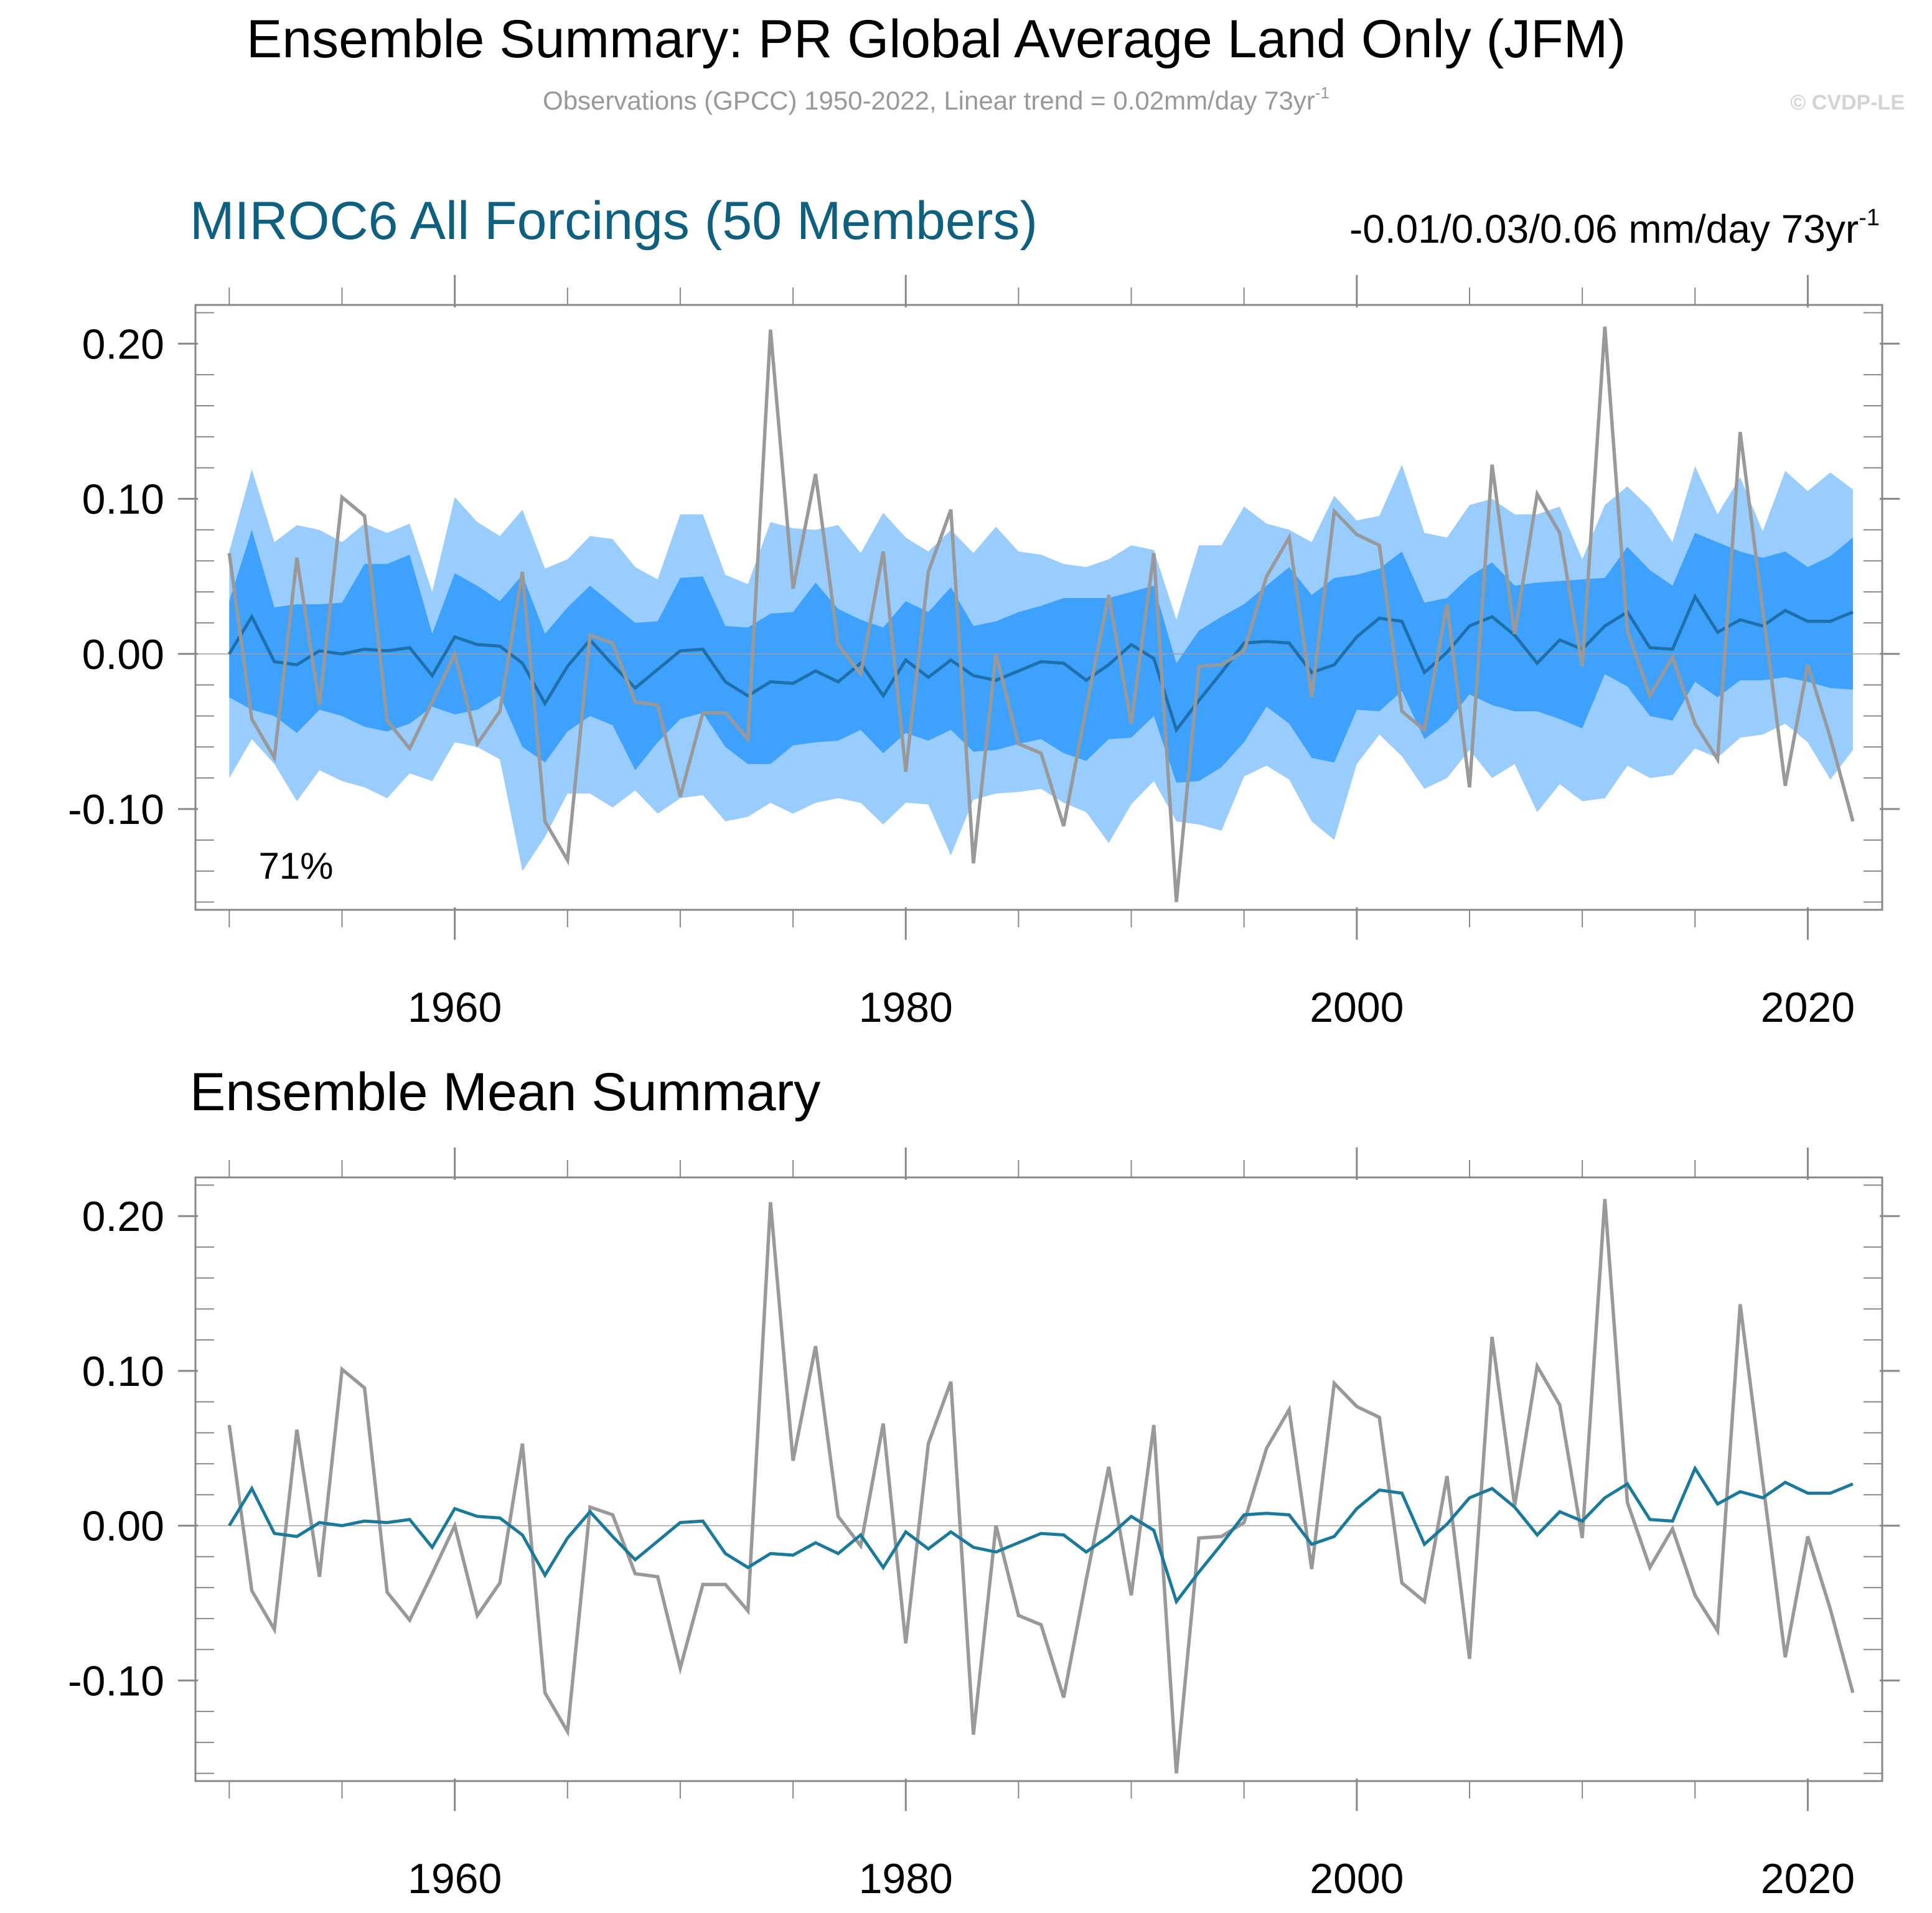  What do you see at coordinates (1847, 103) in the screenshot?
I see `watermark: © CVDP-LE` at bounding box center [1847, 103].